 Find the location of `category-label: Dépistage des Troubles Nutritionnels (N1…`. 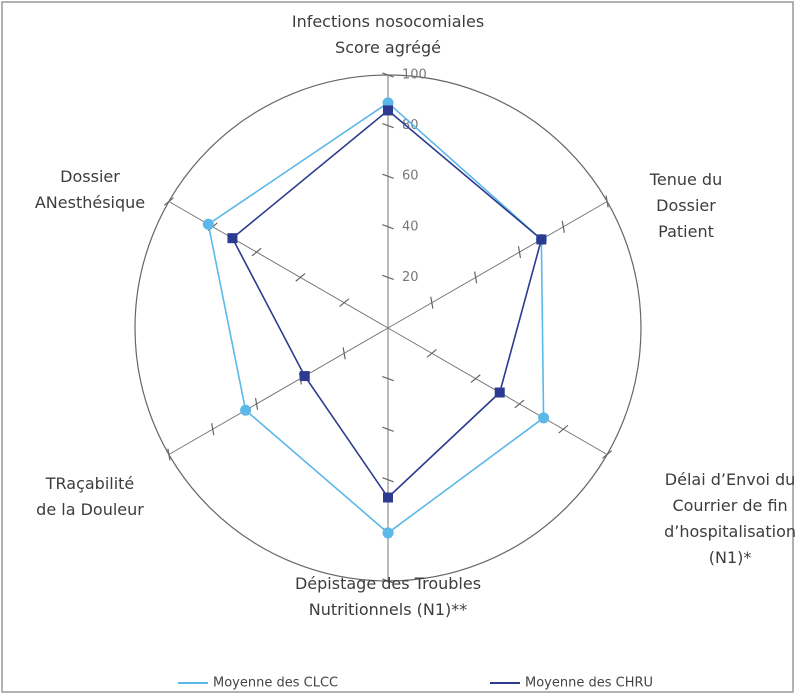

category-label: Dépistage des Troubles Nutritionnels (N1… is located at coordinates (388, 596).